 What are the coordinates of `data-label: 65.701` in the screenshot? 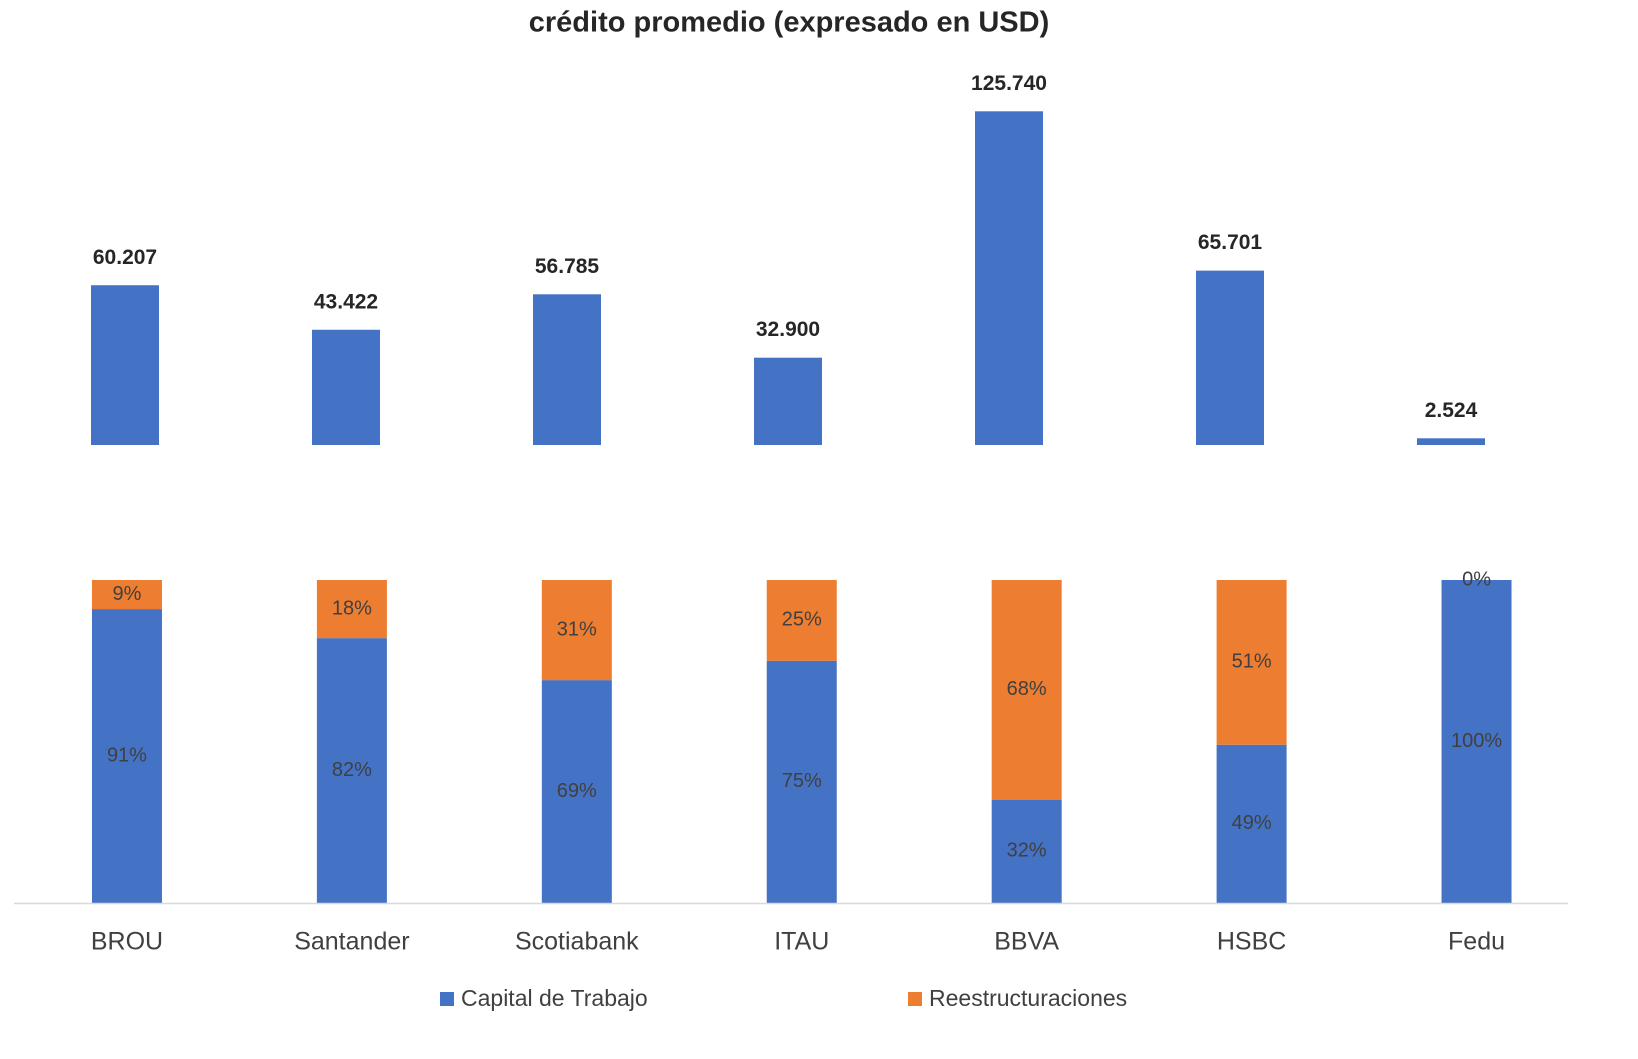 It's located at (1230, 242).